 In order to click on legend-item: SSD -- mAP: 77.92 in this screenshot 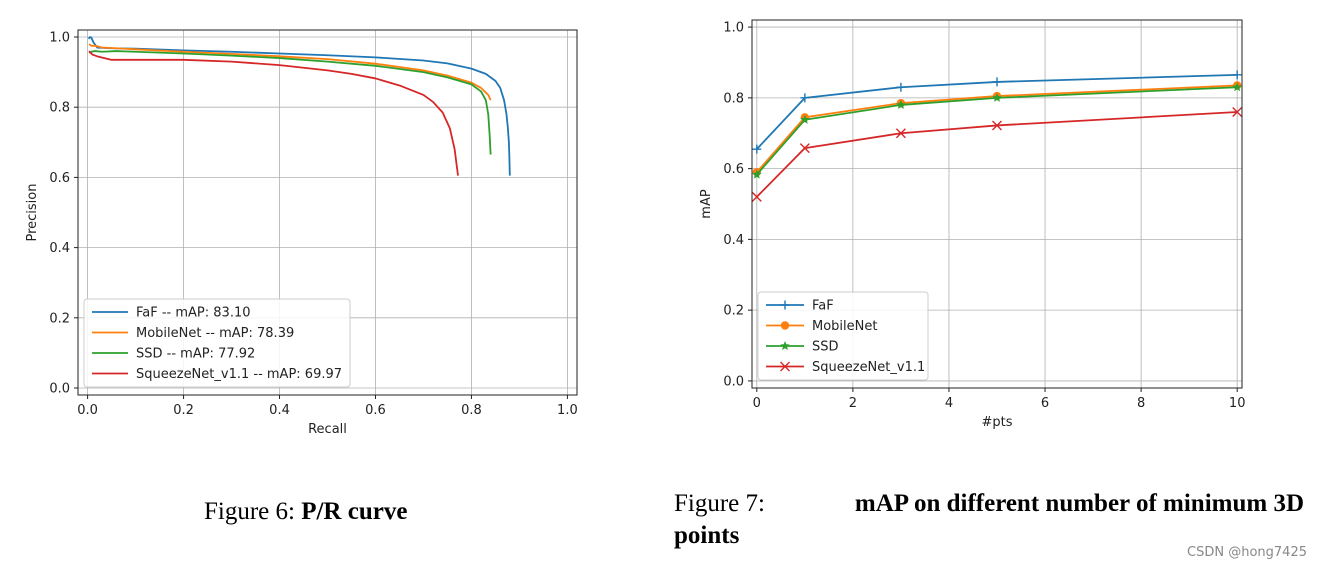, I will do `click(173, 354)`.